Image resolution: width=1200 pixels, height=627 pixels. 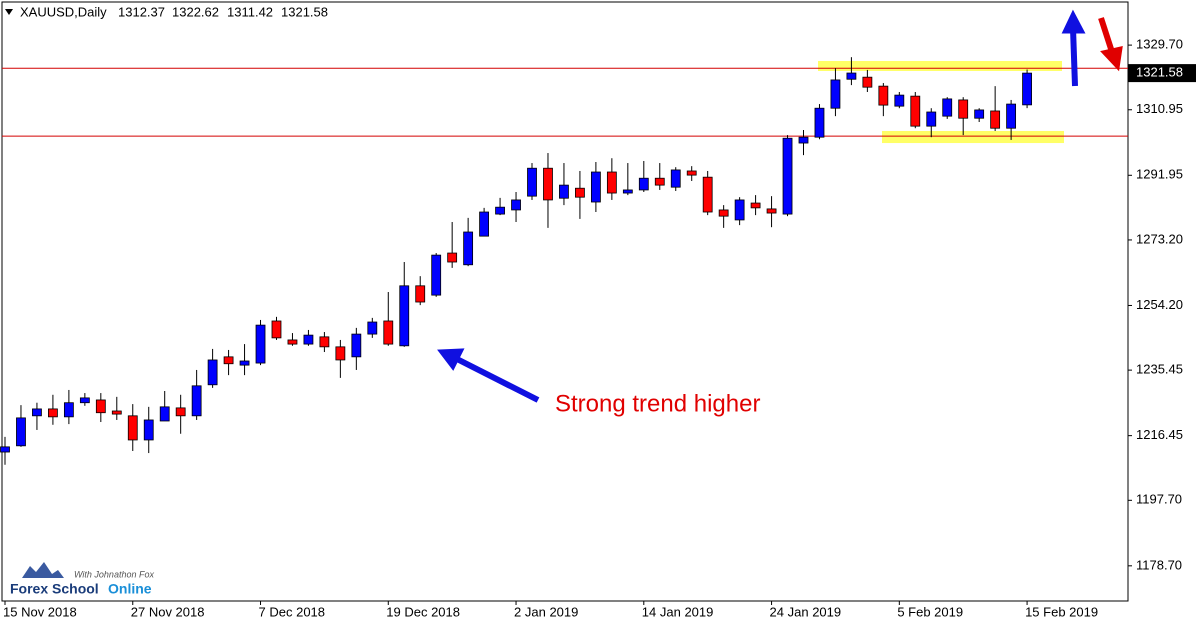 I want to click on x-tick-label: 27 Nov 2018, so click(x=168, y=611).